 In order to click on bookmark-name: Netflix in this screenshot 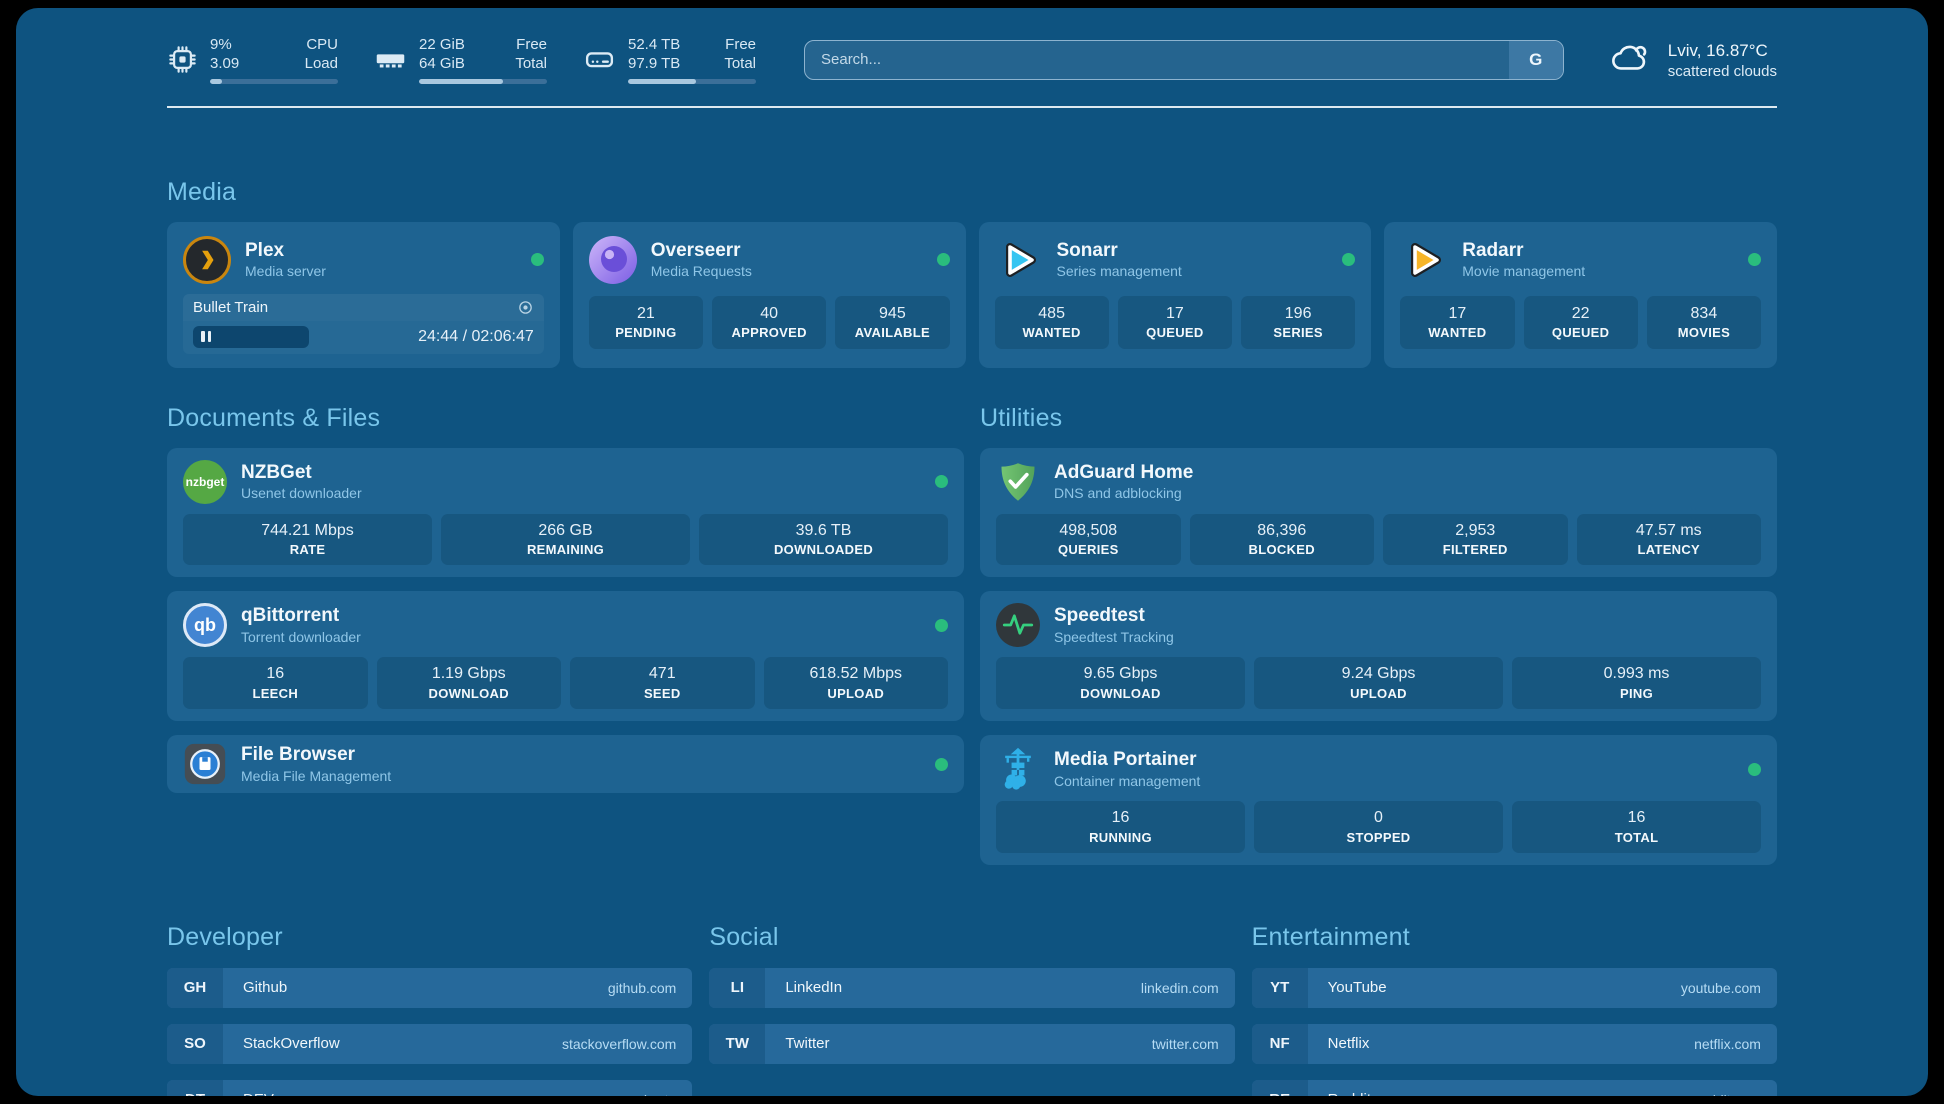, I will do `click(1348, 1044)`.